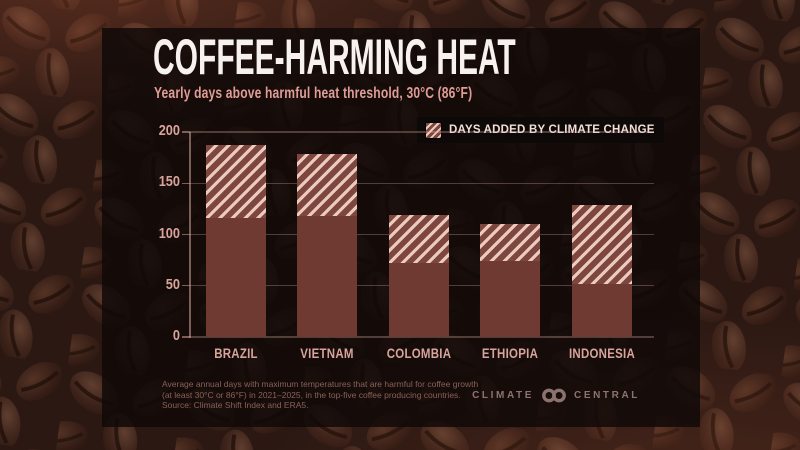 This screenshot has width=800, height=450. I want to click on bar-vietnam, so click(327, 245).